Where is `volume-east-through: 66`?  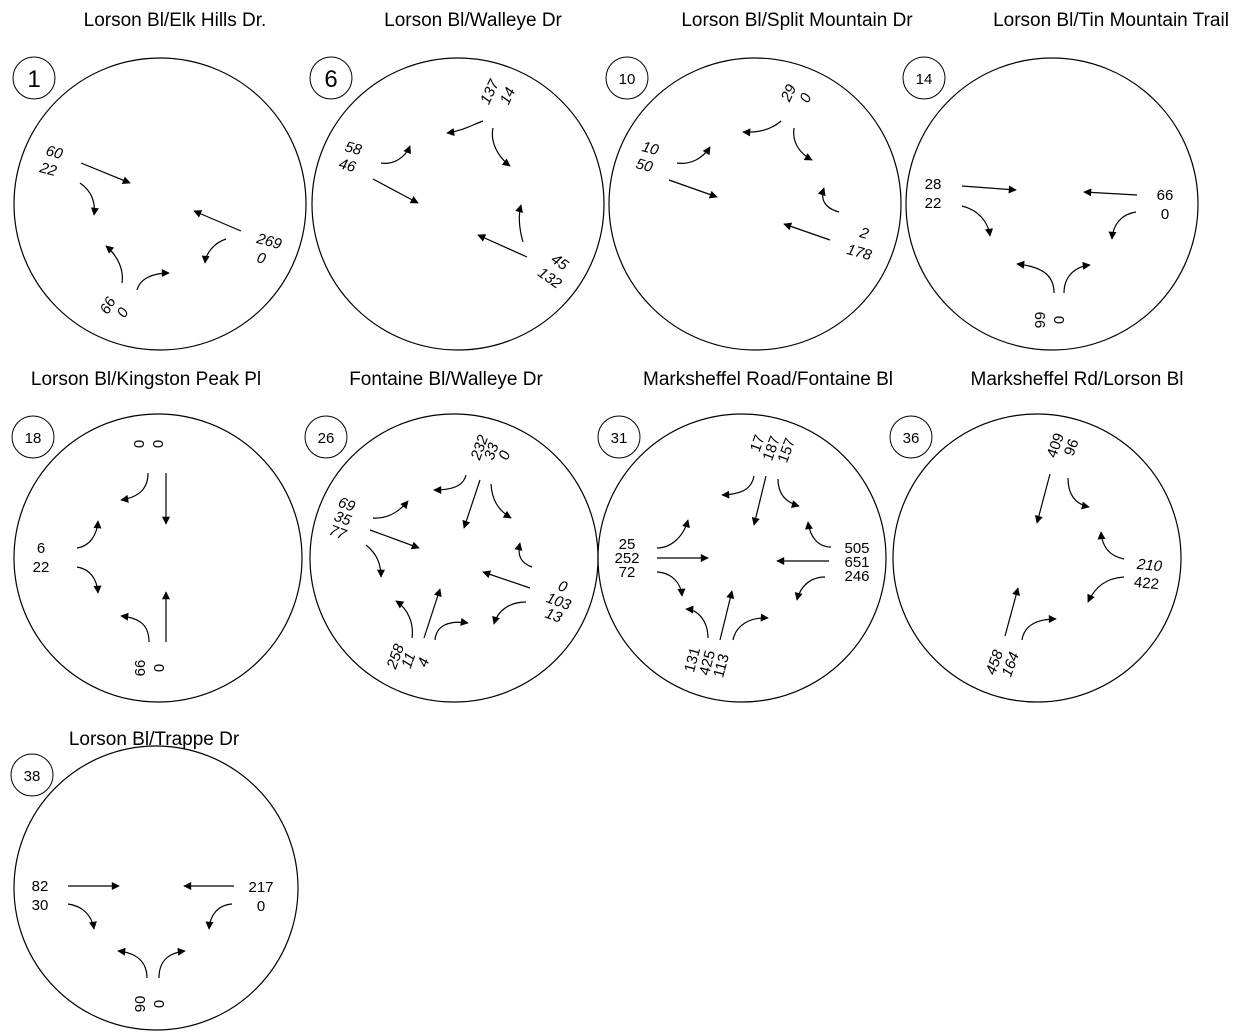
volume-east-through: 66 is located at coordinates (1165, 195).